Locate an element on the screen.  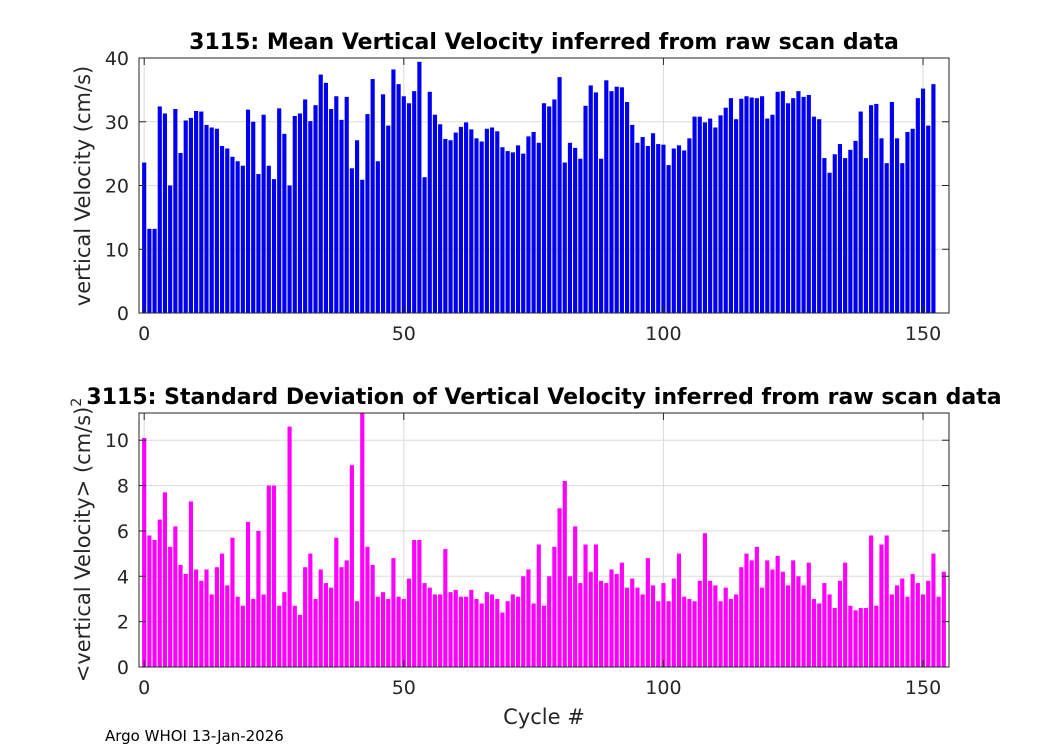
y-tick-label: 10 is located at coordinates (117, 441).